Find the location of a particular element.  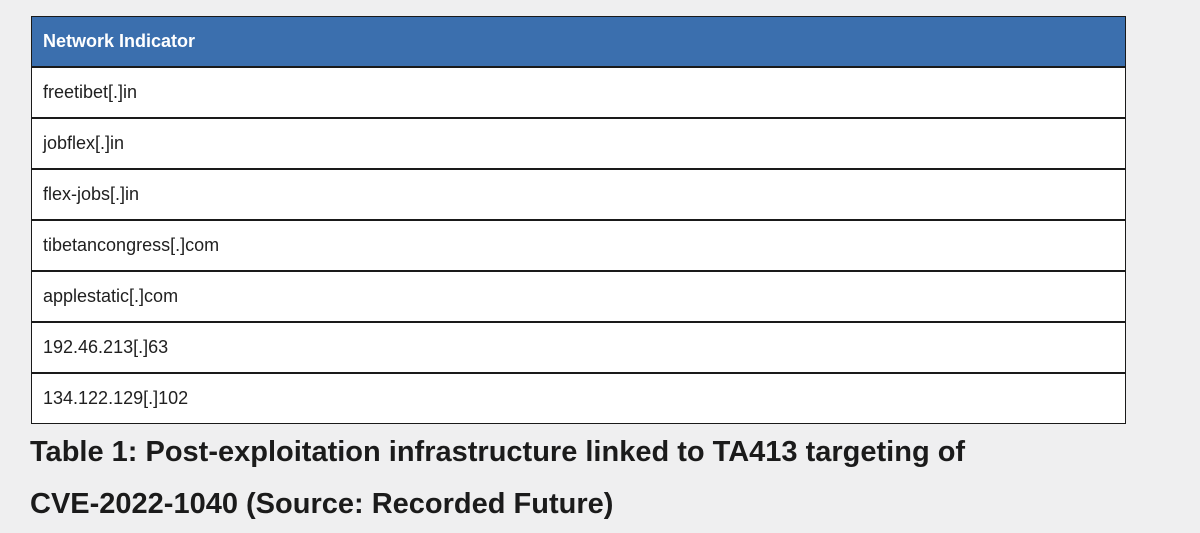

caption-line-2: CVE-2022-1040 (Source: Recorded Future) is located at coordinates (322, 504).